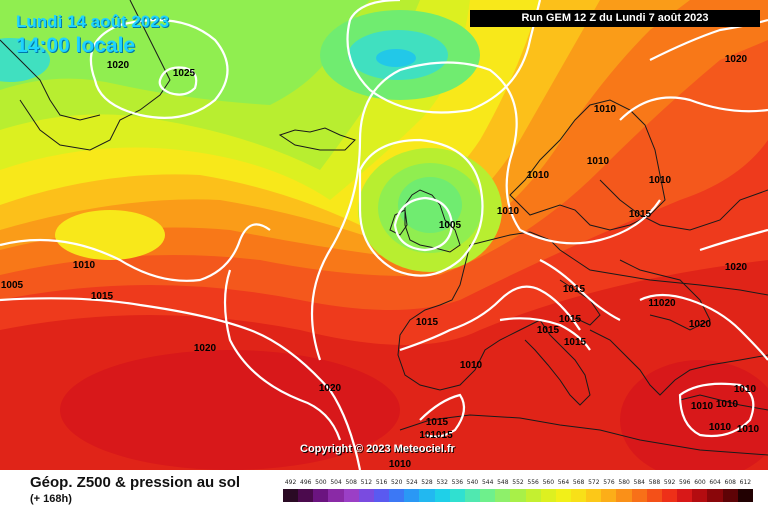 The width and height of the screenshot is (768, 512). Describe the element at coordinates (594, 482) in the screenshot. I see `scale-label: 572` at that location.